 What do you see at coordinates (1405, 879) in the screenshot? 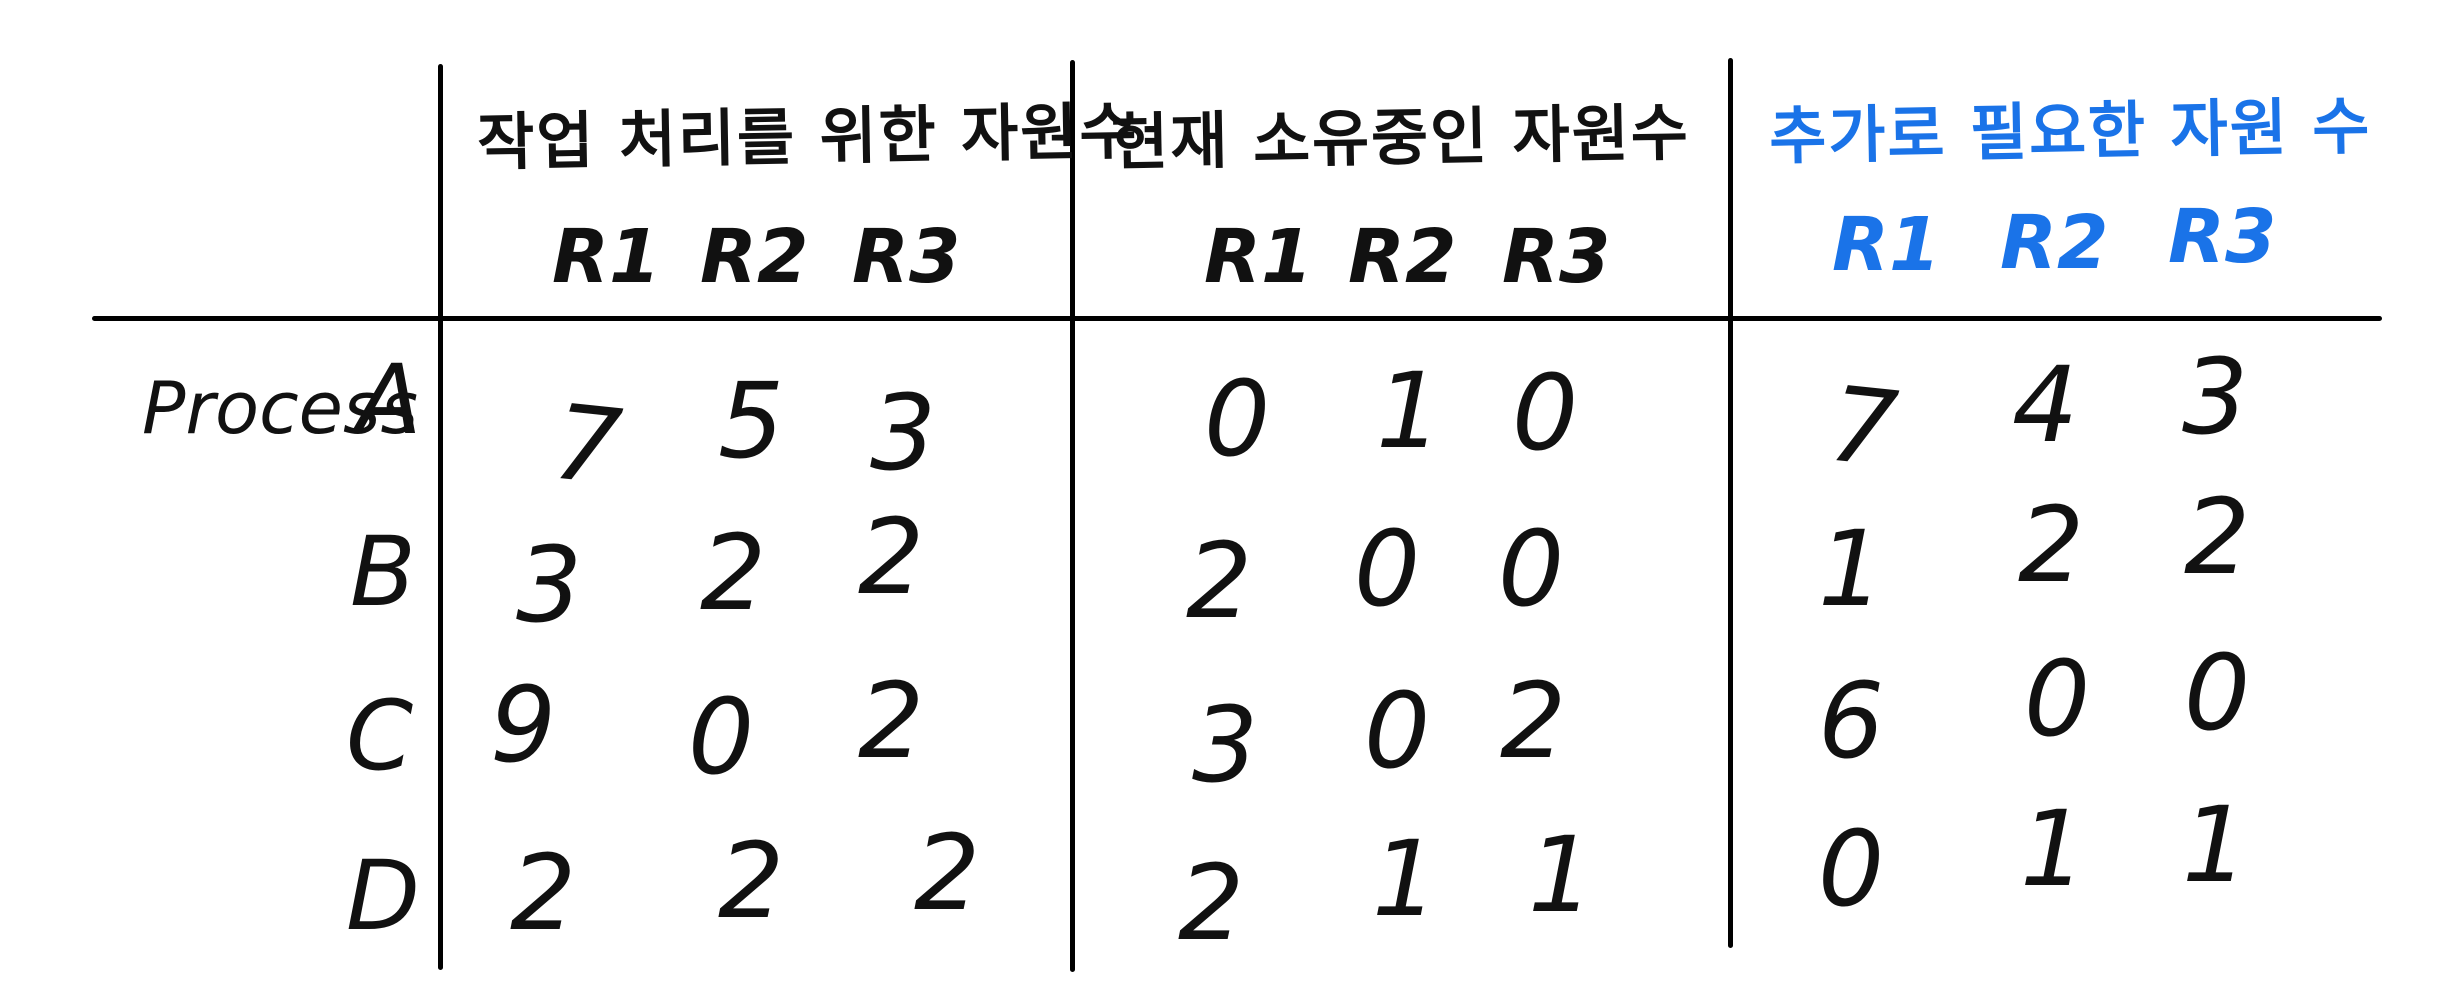
I see `cell-d-alloc-r2: 1` at bounding box center [1405, 879].